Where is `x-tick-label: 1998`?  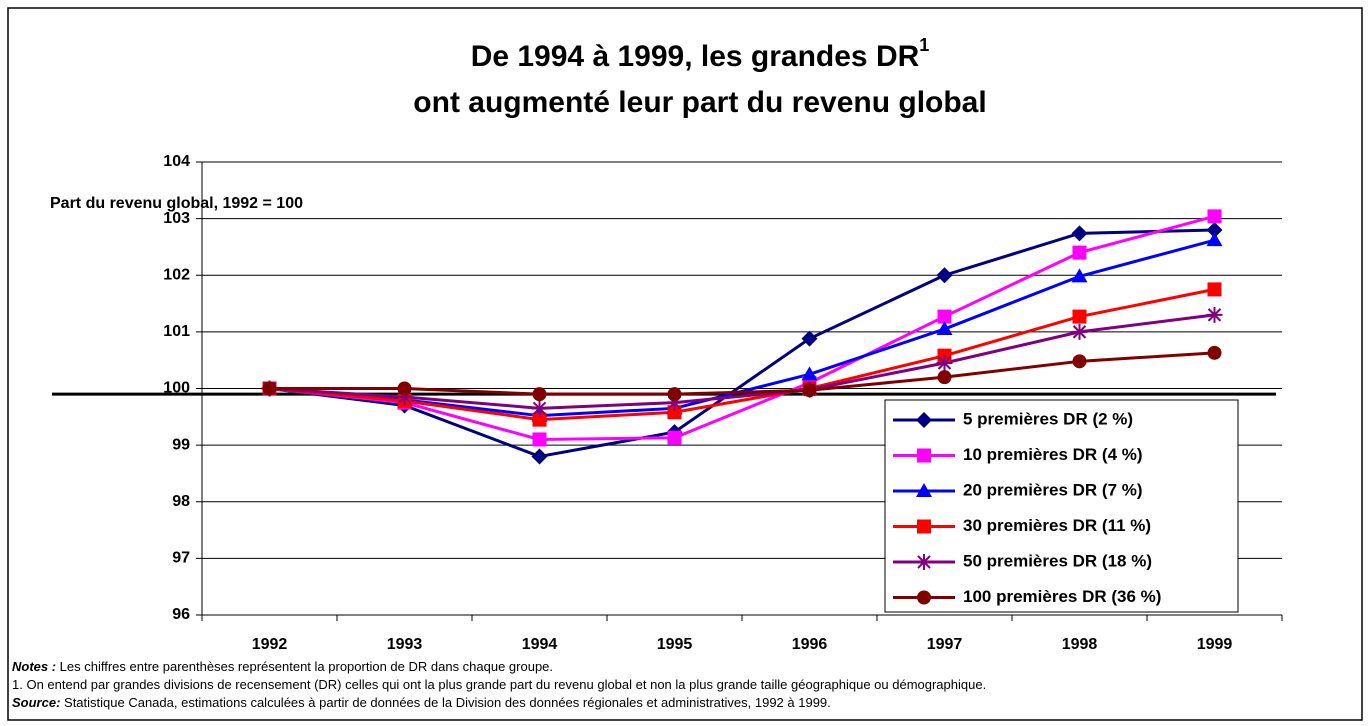
x-tick-label: 1998 is located at coordinates (1080, 644).